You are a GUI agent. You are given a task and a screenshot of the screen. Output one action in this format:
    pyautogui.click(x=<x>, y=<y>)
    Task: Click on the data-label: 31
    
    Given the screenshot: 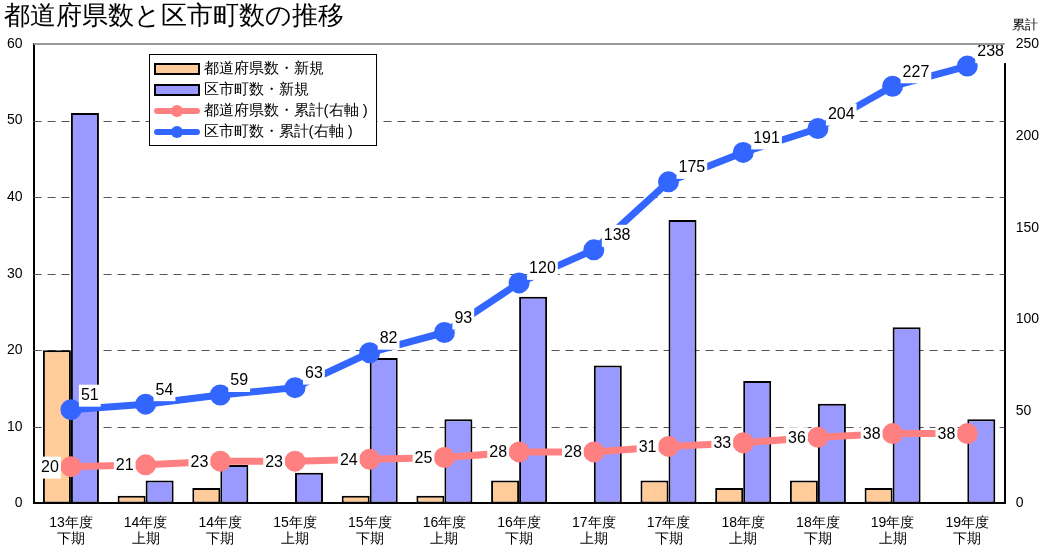 What is the action you would take?
    pyautogui.click(x=647, y=446)
    